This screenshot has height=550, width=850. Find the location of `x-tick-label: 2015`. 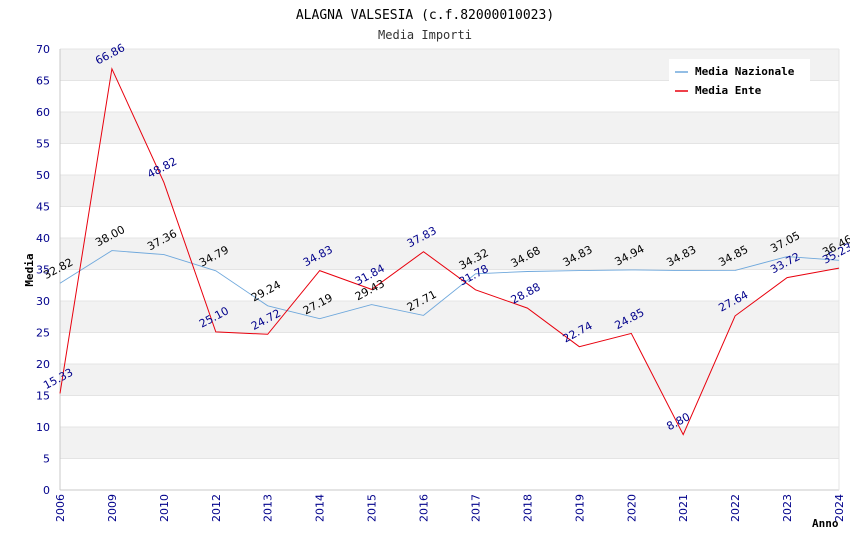

x-tick-label: 2015 is located at coordinates (372, 508).